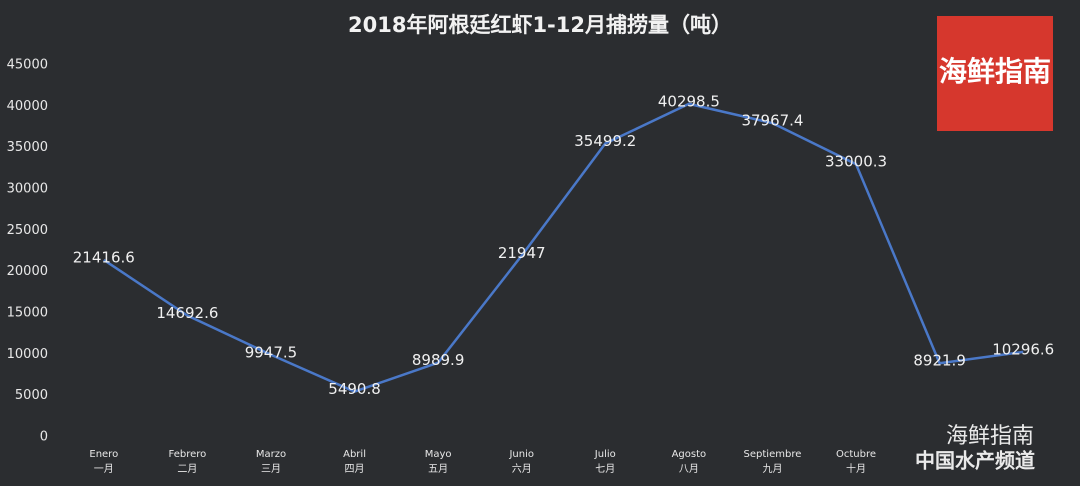 The height and width of the screenshot is (486, 1080). What do you see at coordinates (104, 257) in the screenshot?
I see `data-label: 21416.6` at bounding box center [104, 257].